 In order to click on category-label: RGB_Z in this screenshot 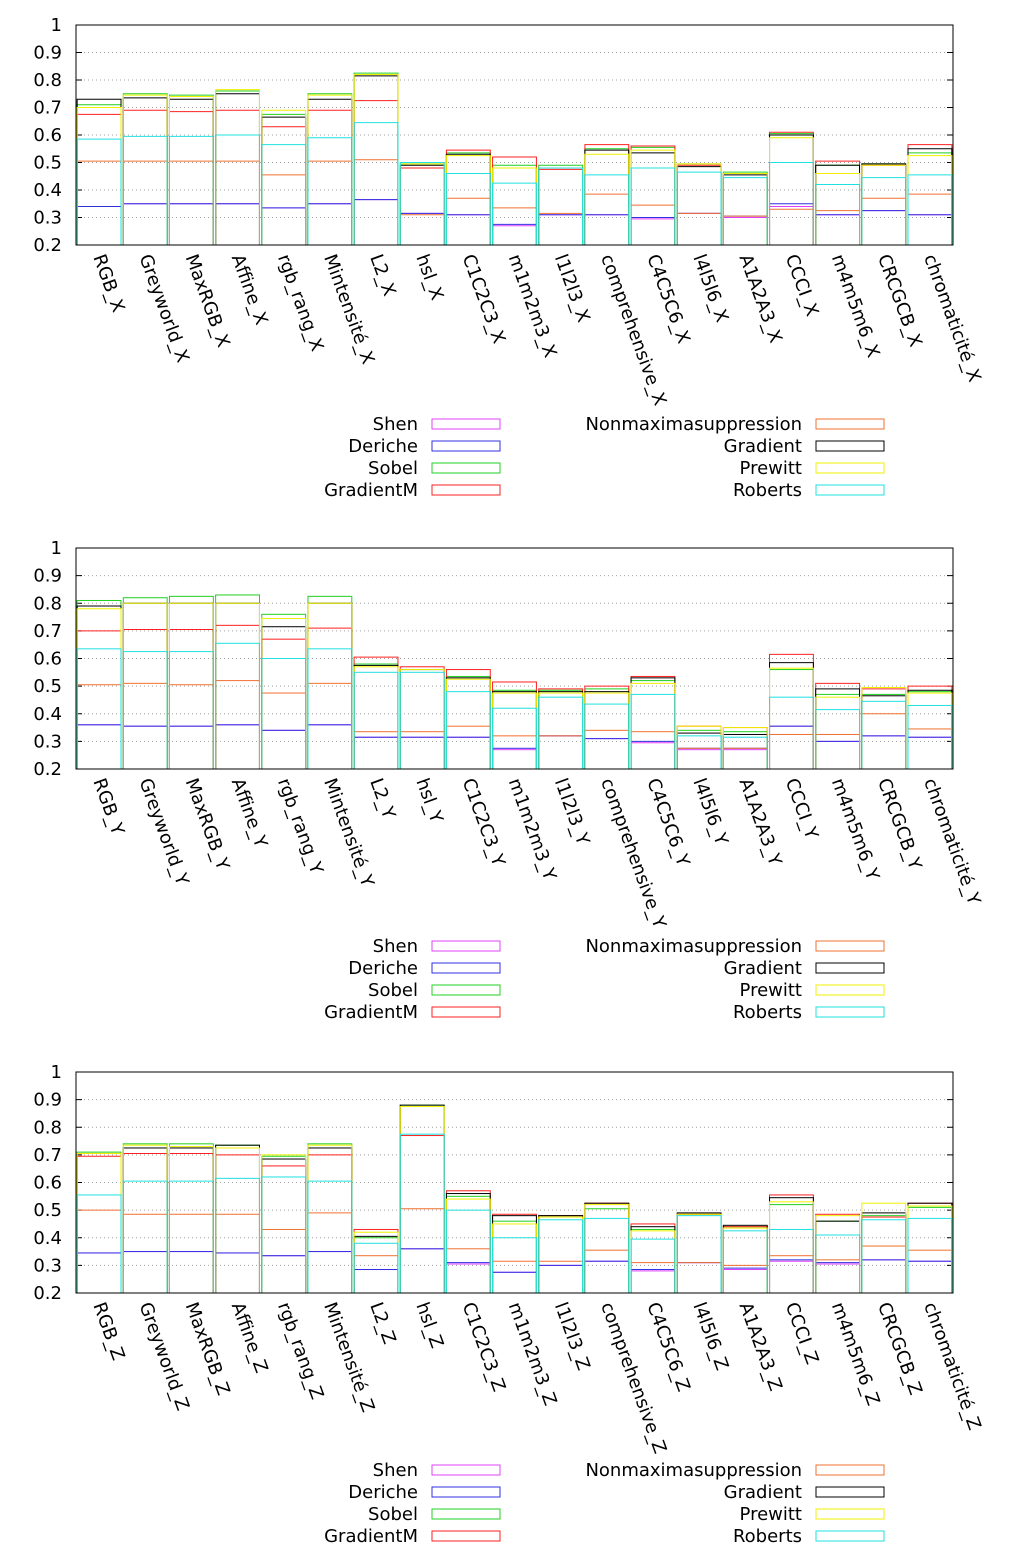, I will do `click(108, 1332)`.